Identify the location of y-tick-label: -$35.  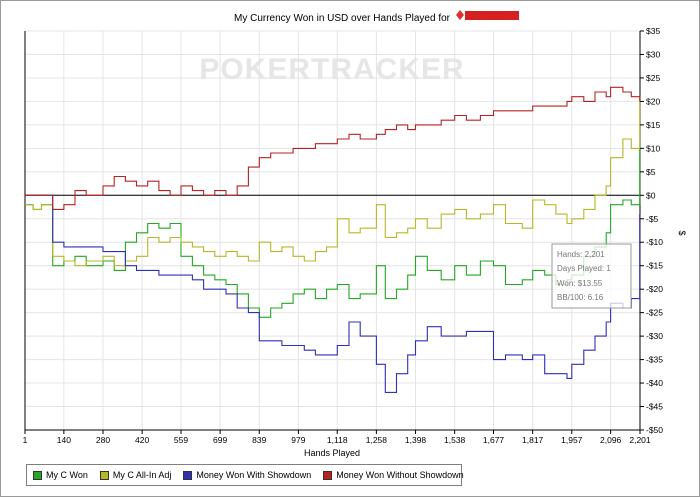
(654, 360).